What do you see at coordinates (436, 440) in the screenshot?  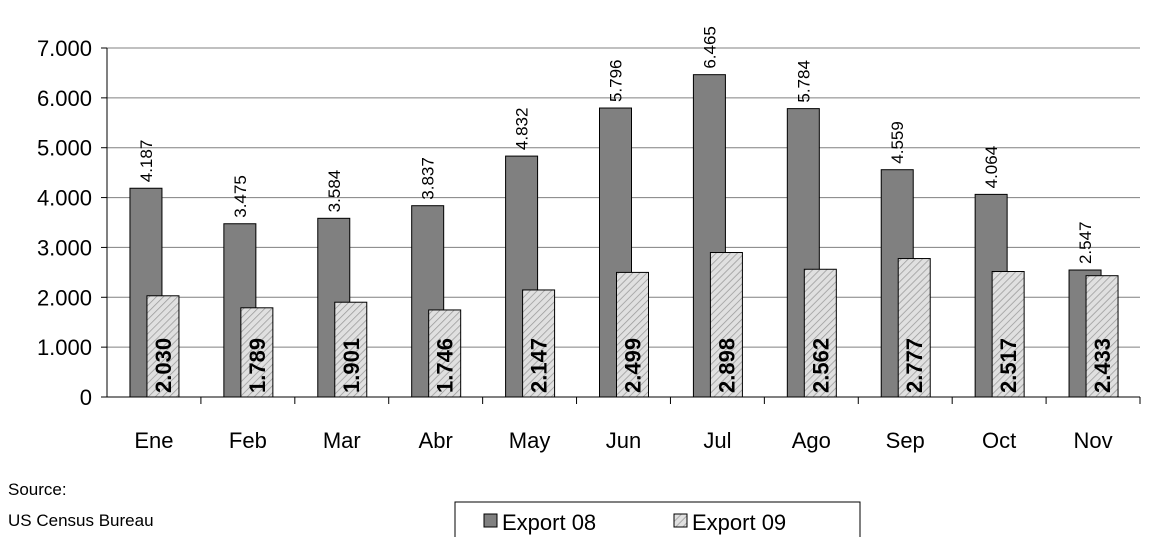 I see `x-tick-label: Abr` at bounding box center [436, 440].